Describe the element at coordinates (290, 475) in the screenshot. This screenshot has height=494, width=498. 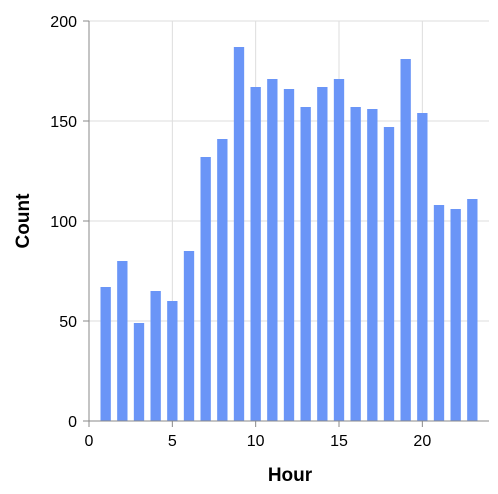
I see `x-axis-title: Hour` at that location.